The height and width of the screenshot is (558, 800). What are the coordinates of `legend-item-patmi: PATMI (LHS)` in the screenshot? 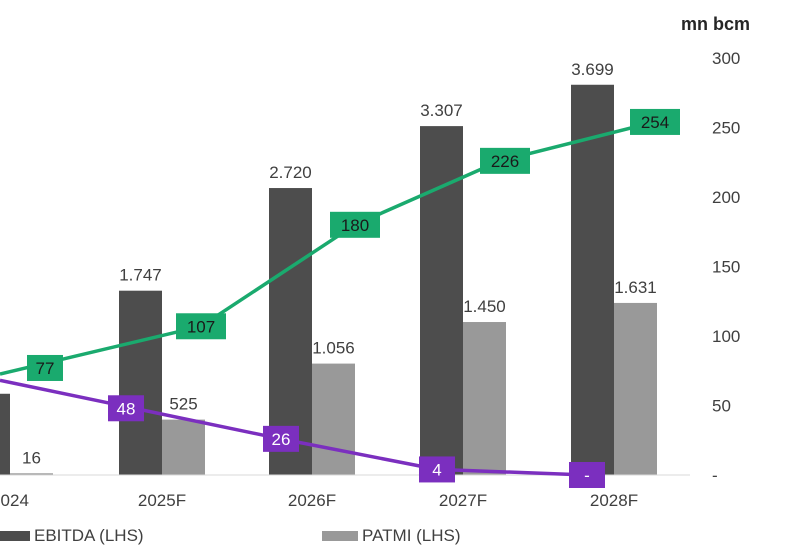 It's located at (391, 536).